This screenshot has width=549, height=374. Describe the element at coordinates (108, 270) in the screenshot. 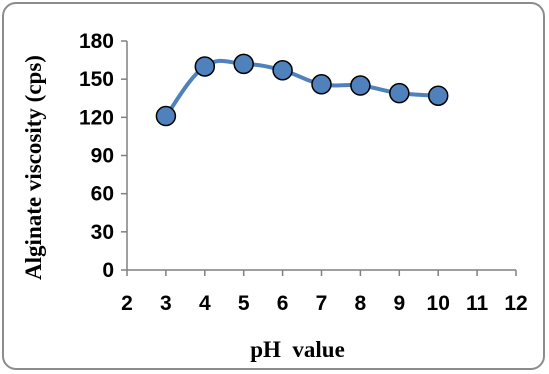

I see `y-tick-label: 0` at that location.